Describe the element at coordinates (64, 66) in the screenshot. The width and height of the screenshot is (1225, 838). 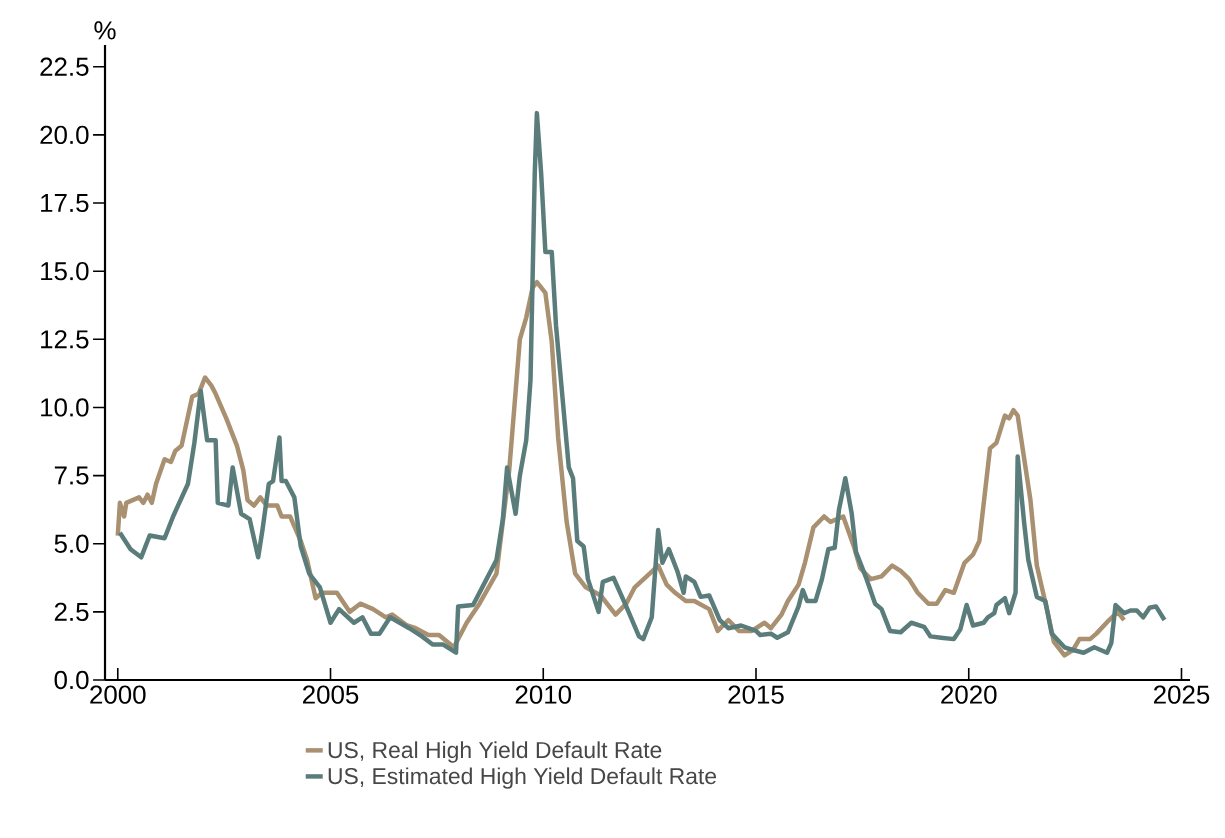
I see `y-tick-label: 22.5` at that location.